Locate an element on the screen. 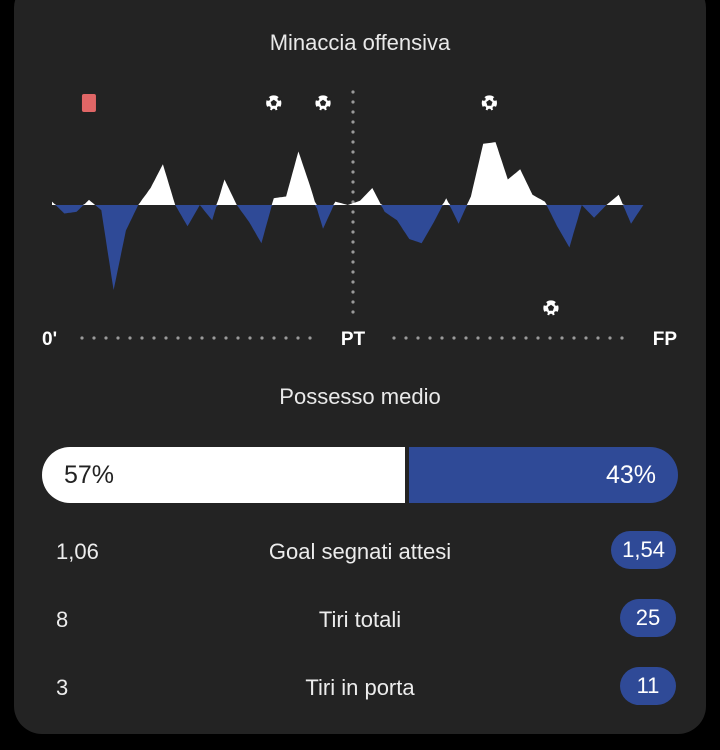  stat-label: Goal segnati attesi is located at coordinates (360, 551).